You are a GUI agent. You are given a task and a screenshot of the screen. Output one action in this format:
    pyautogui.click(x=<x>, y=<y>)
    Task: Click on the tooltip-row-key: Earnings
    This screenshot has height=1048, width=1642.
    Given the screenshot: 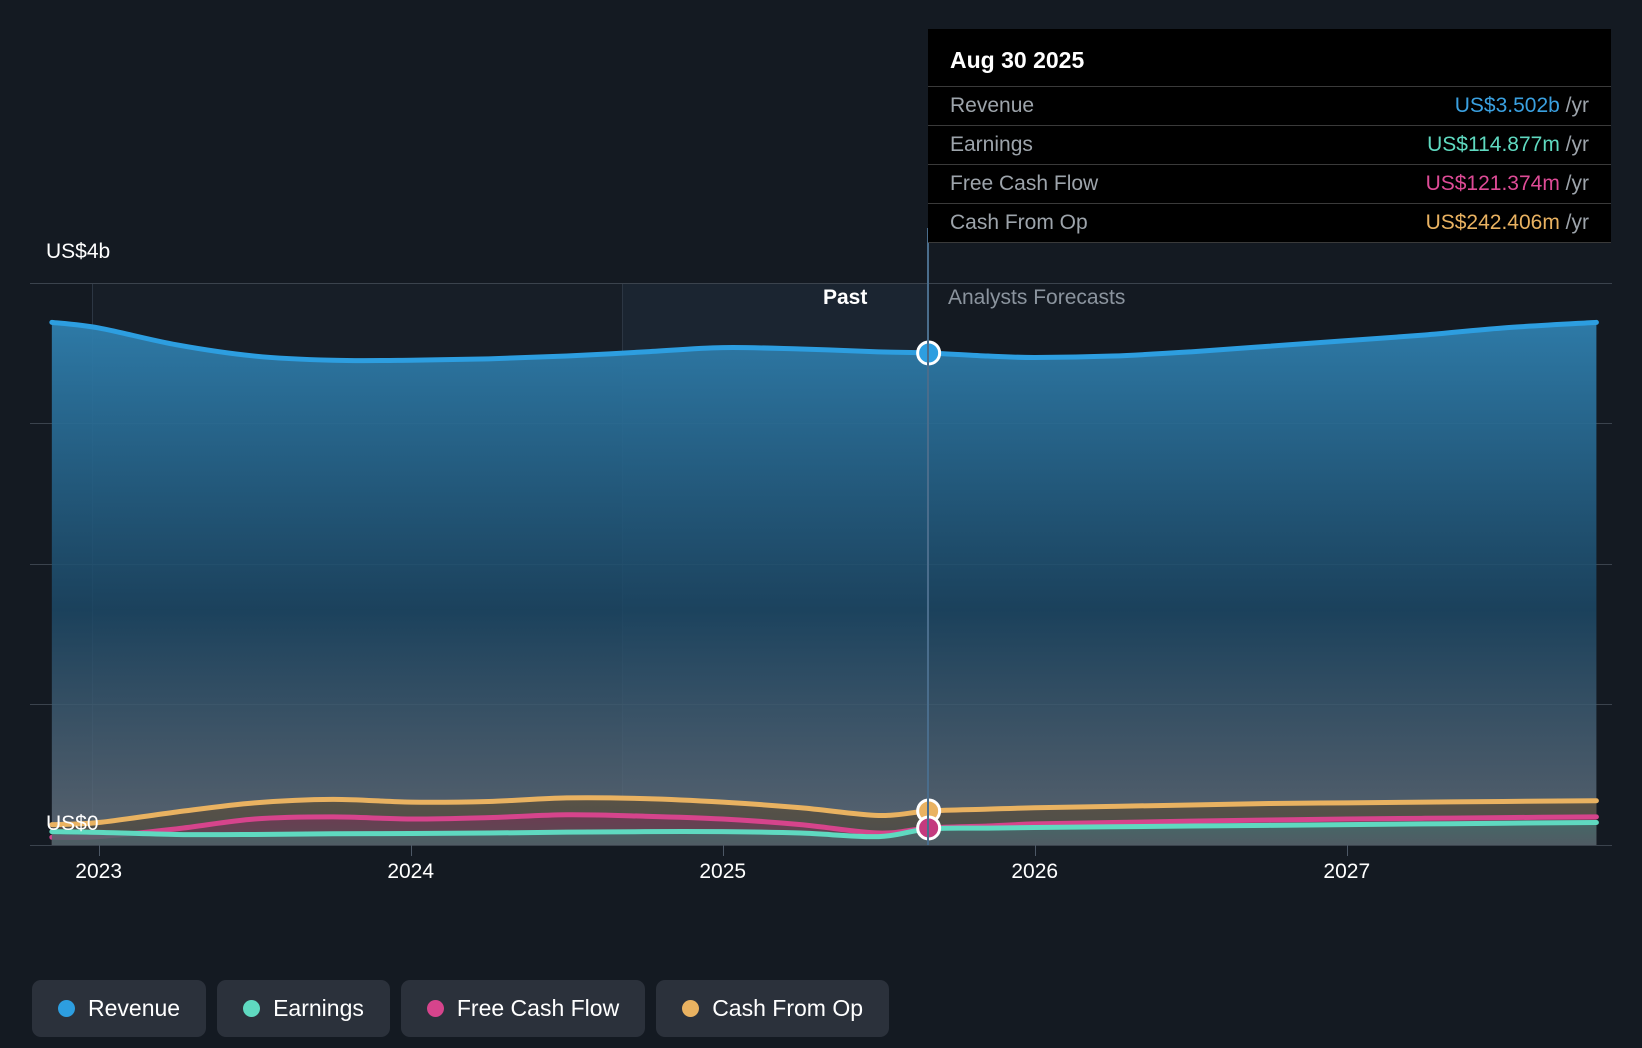 What is the action you would take?
    pyautogui.click(x=991, y=144)
    